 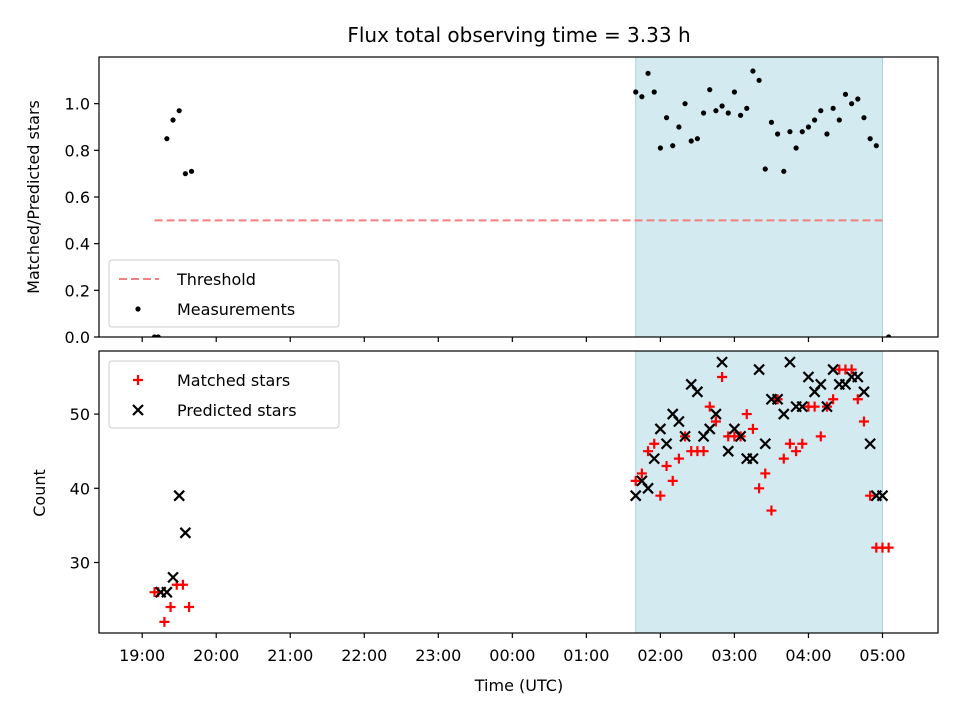 I want to click on y-tick-label: 0.8, so click(x=77, y=150).